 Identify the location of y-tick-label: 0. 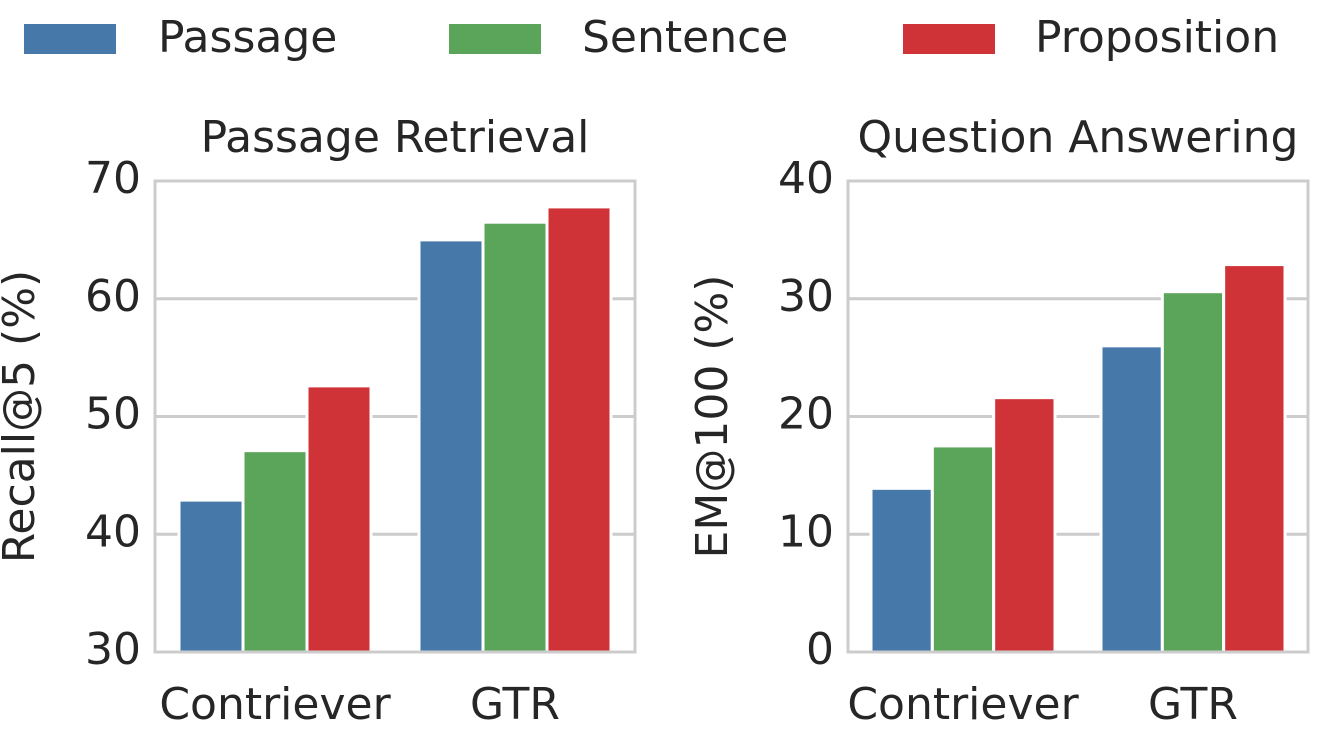
(820, 649).